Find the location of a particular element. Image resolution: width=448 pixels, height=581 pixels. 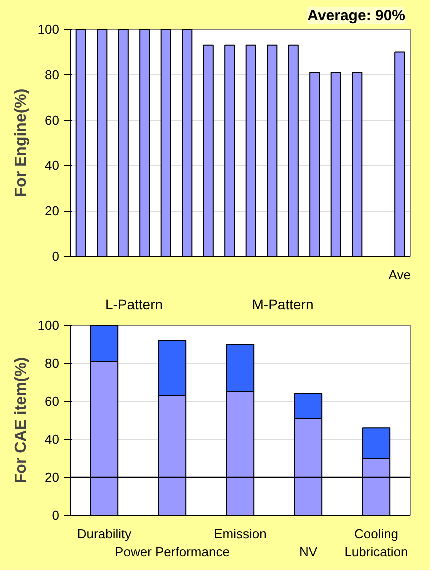

x-tick-label: NV is located at coordinates (308, 552).